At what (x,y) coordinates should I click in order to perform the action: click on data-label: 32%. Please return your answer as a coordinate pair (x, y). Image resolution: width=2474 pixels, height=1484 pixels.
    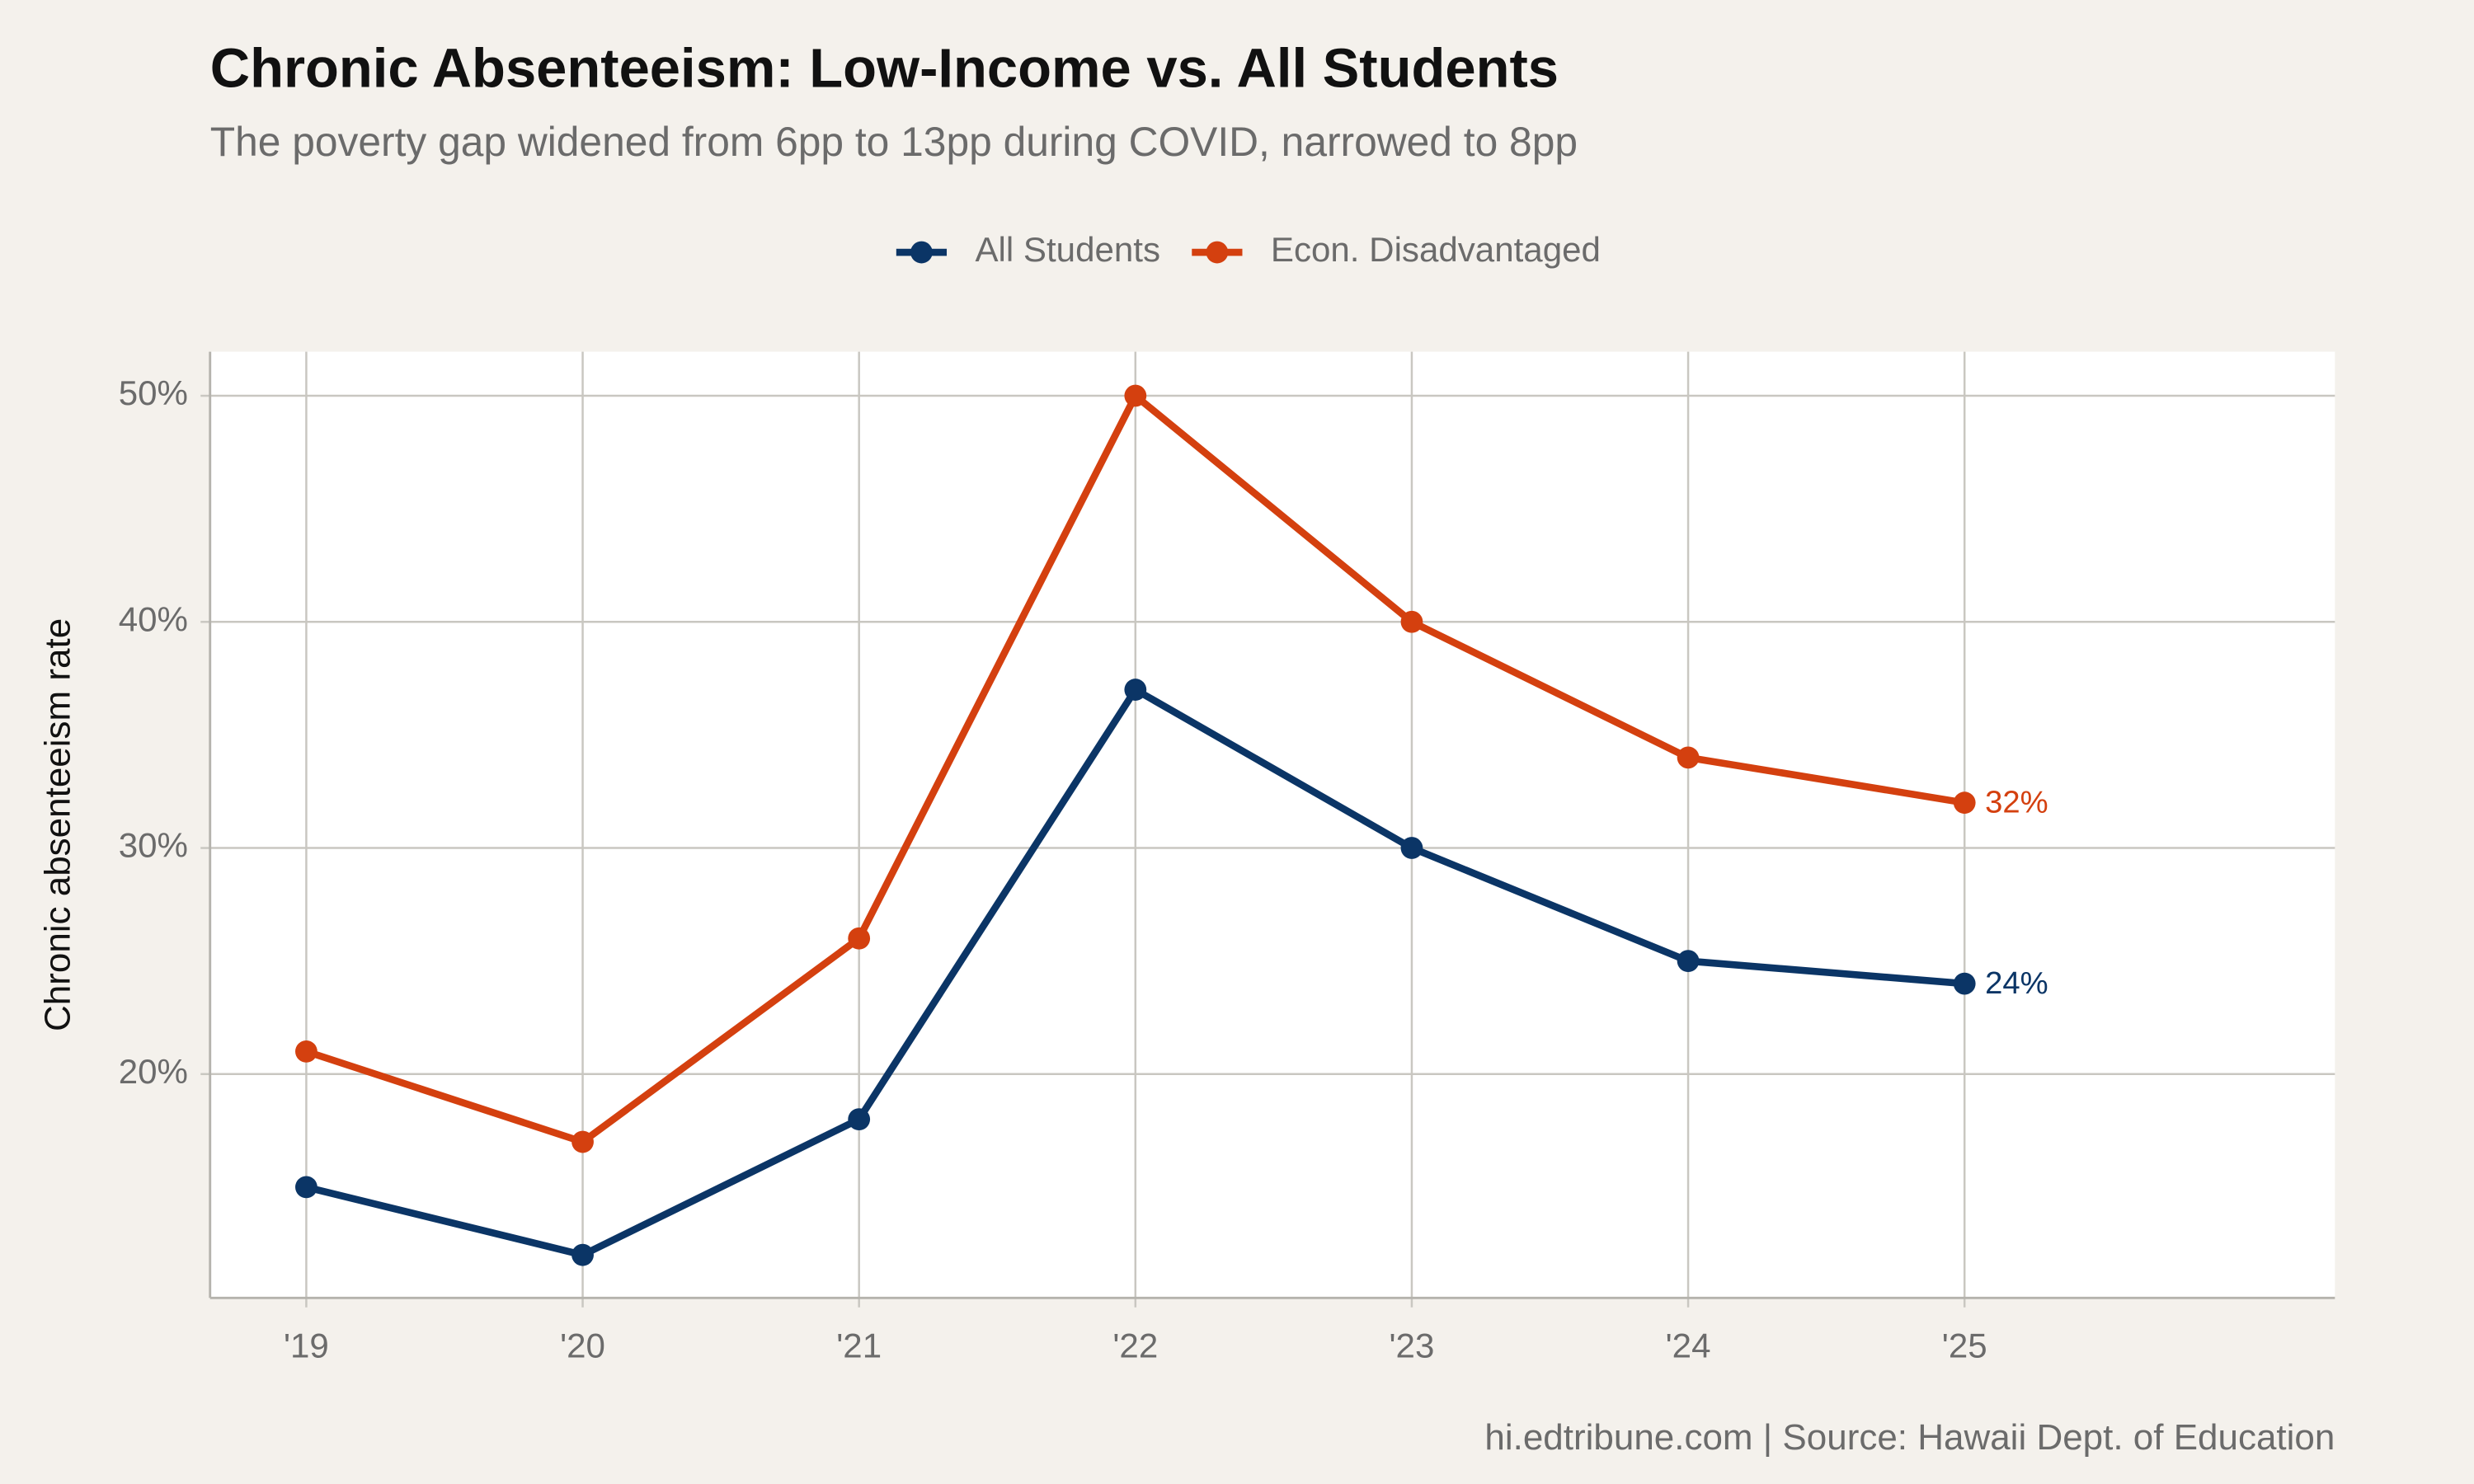
    Looking at the image, I should click on (2016, 802).